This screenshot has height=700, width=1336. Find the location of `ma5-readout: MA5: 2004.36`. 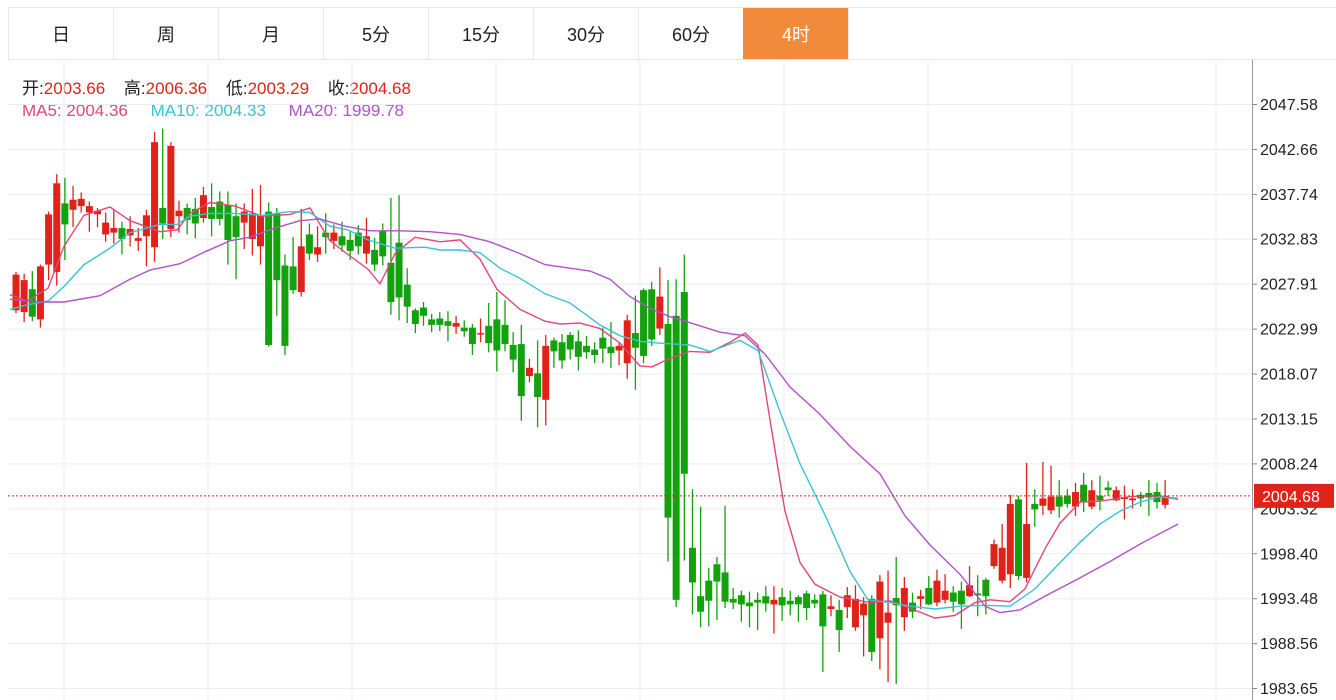

ma5-readout: MA5: 2004.36 is located at coordinates (75, 110).